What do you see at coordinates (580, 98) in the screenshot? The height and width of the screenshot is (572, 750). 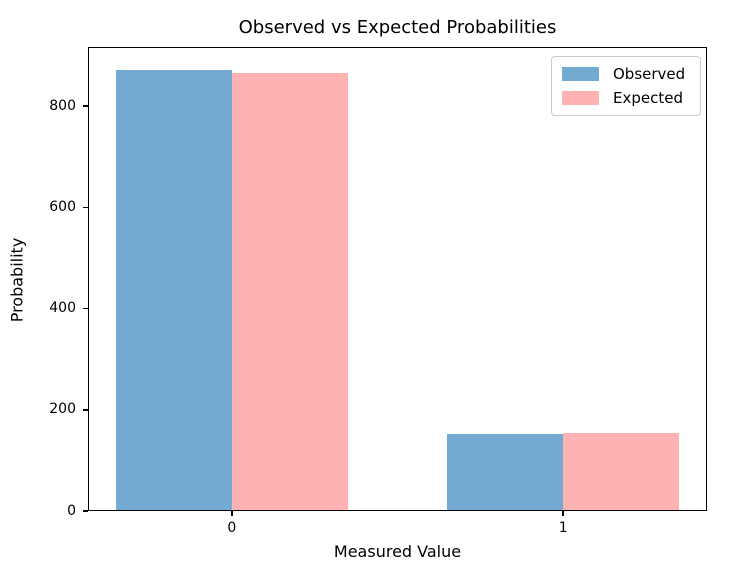 I see `legend-swatch-expected` at bounding box center [580, 98].